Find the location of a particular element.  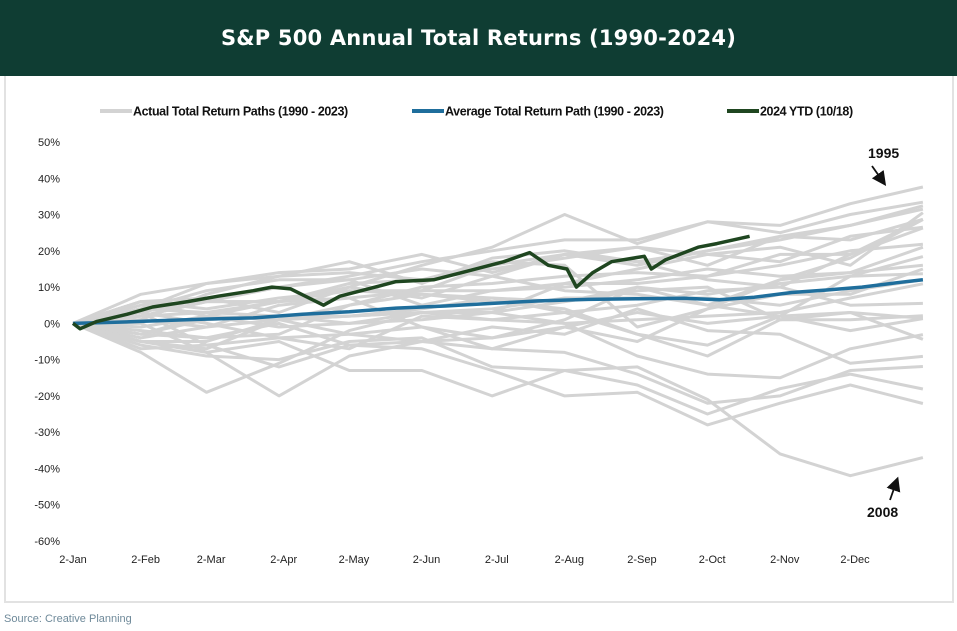

ytd-2024-line is located at coordinates (410, 282).